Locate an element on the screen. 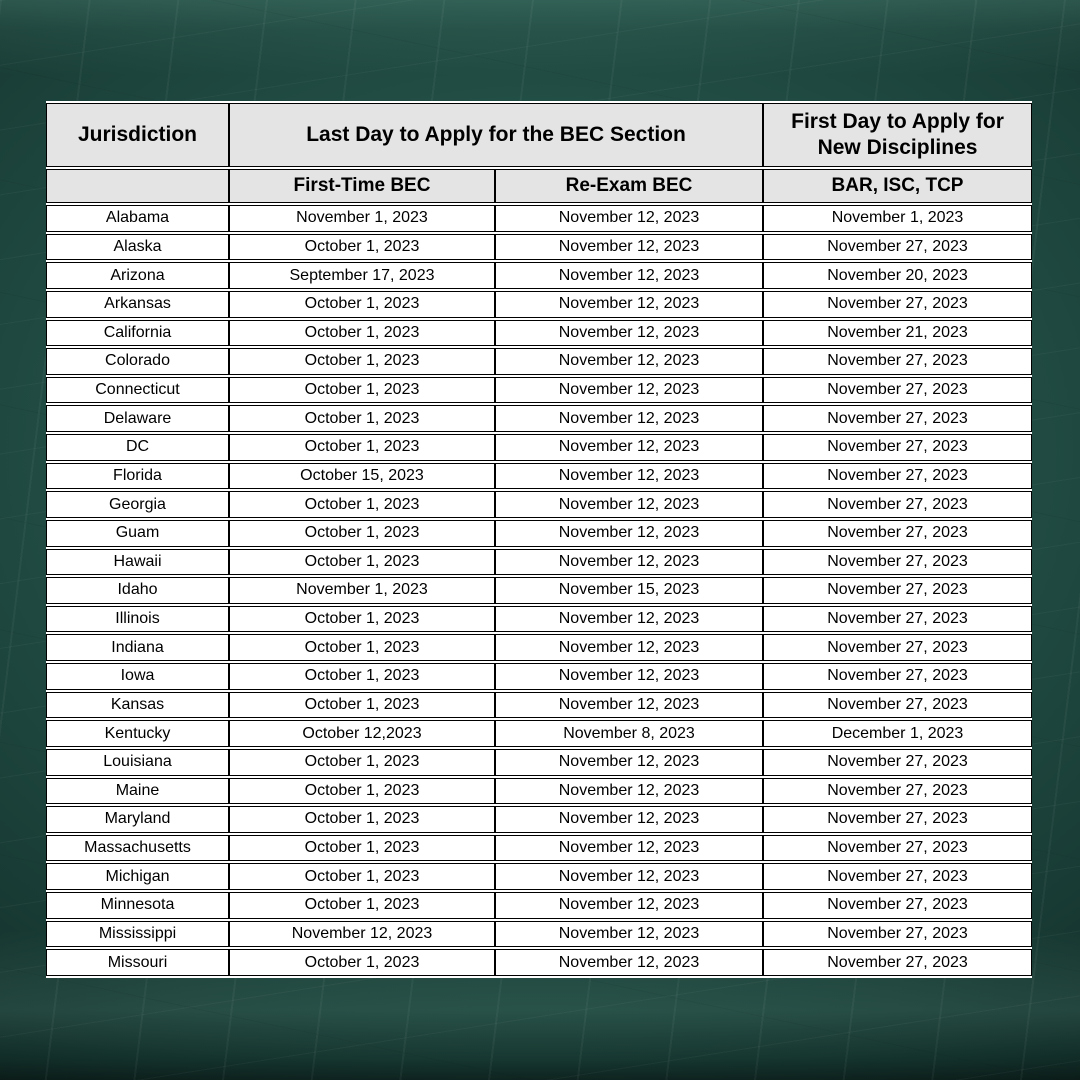 The width and height of the screenshot is (1080, 1080). new-disciplines-cell: December 1, 2023 is located at coordinates (898, 733).